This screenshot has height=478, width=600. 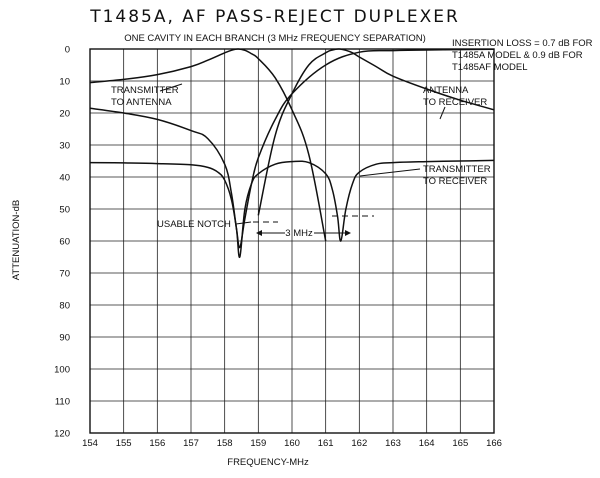 What do you see at coordinates (64, 114) in the screenshot?
I see `y-tick-label: 20` at bounding box center [64, 114].